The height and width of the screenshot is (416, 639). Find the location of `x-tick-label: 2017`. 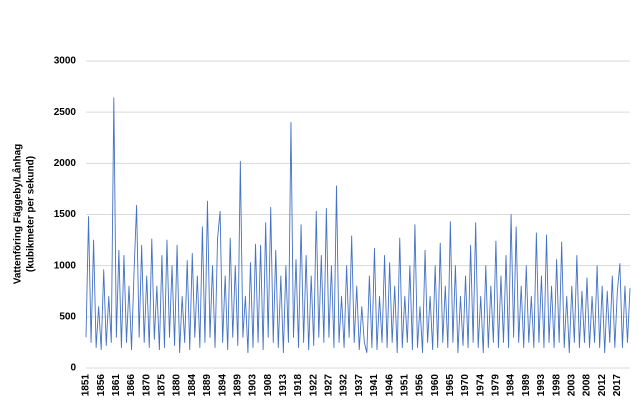

x-tick-label: 2017 is located at coordinates (617, 385).